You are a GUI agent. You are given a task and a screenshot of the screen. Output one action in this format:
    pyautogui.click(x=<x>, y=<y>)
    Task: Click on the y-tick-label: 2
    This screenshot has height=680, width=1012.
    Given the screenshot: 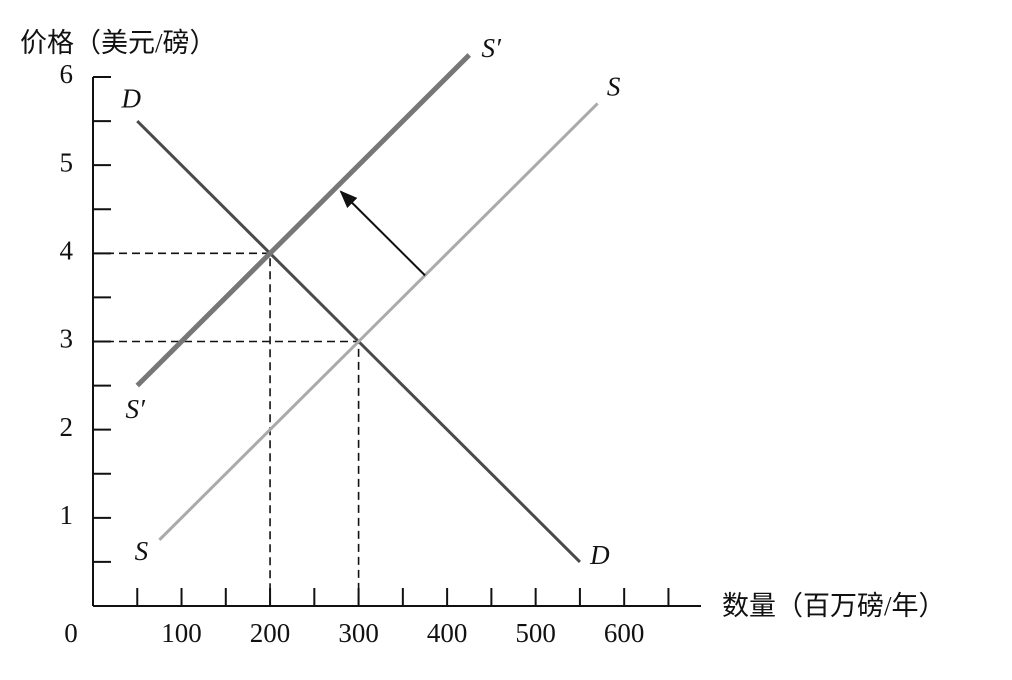 What is the action you would take?
    pyautogui.click(x=67, y=427)
    